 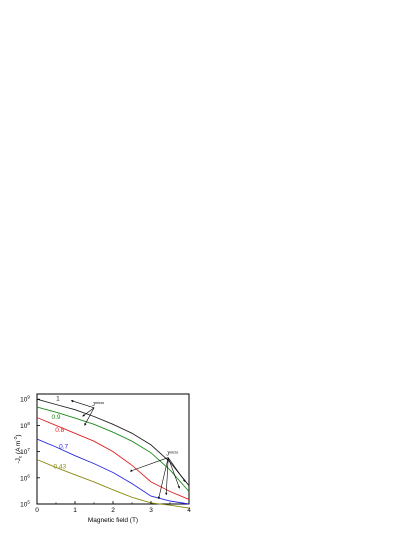 I want to click on x-tick-group: 0 1 2 3 4, so click(x=113, y=507).